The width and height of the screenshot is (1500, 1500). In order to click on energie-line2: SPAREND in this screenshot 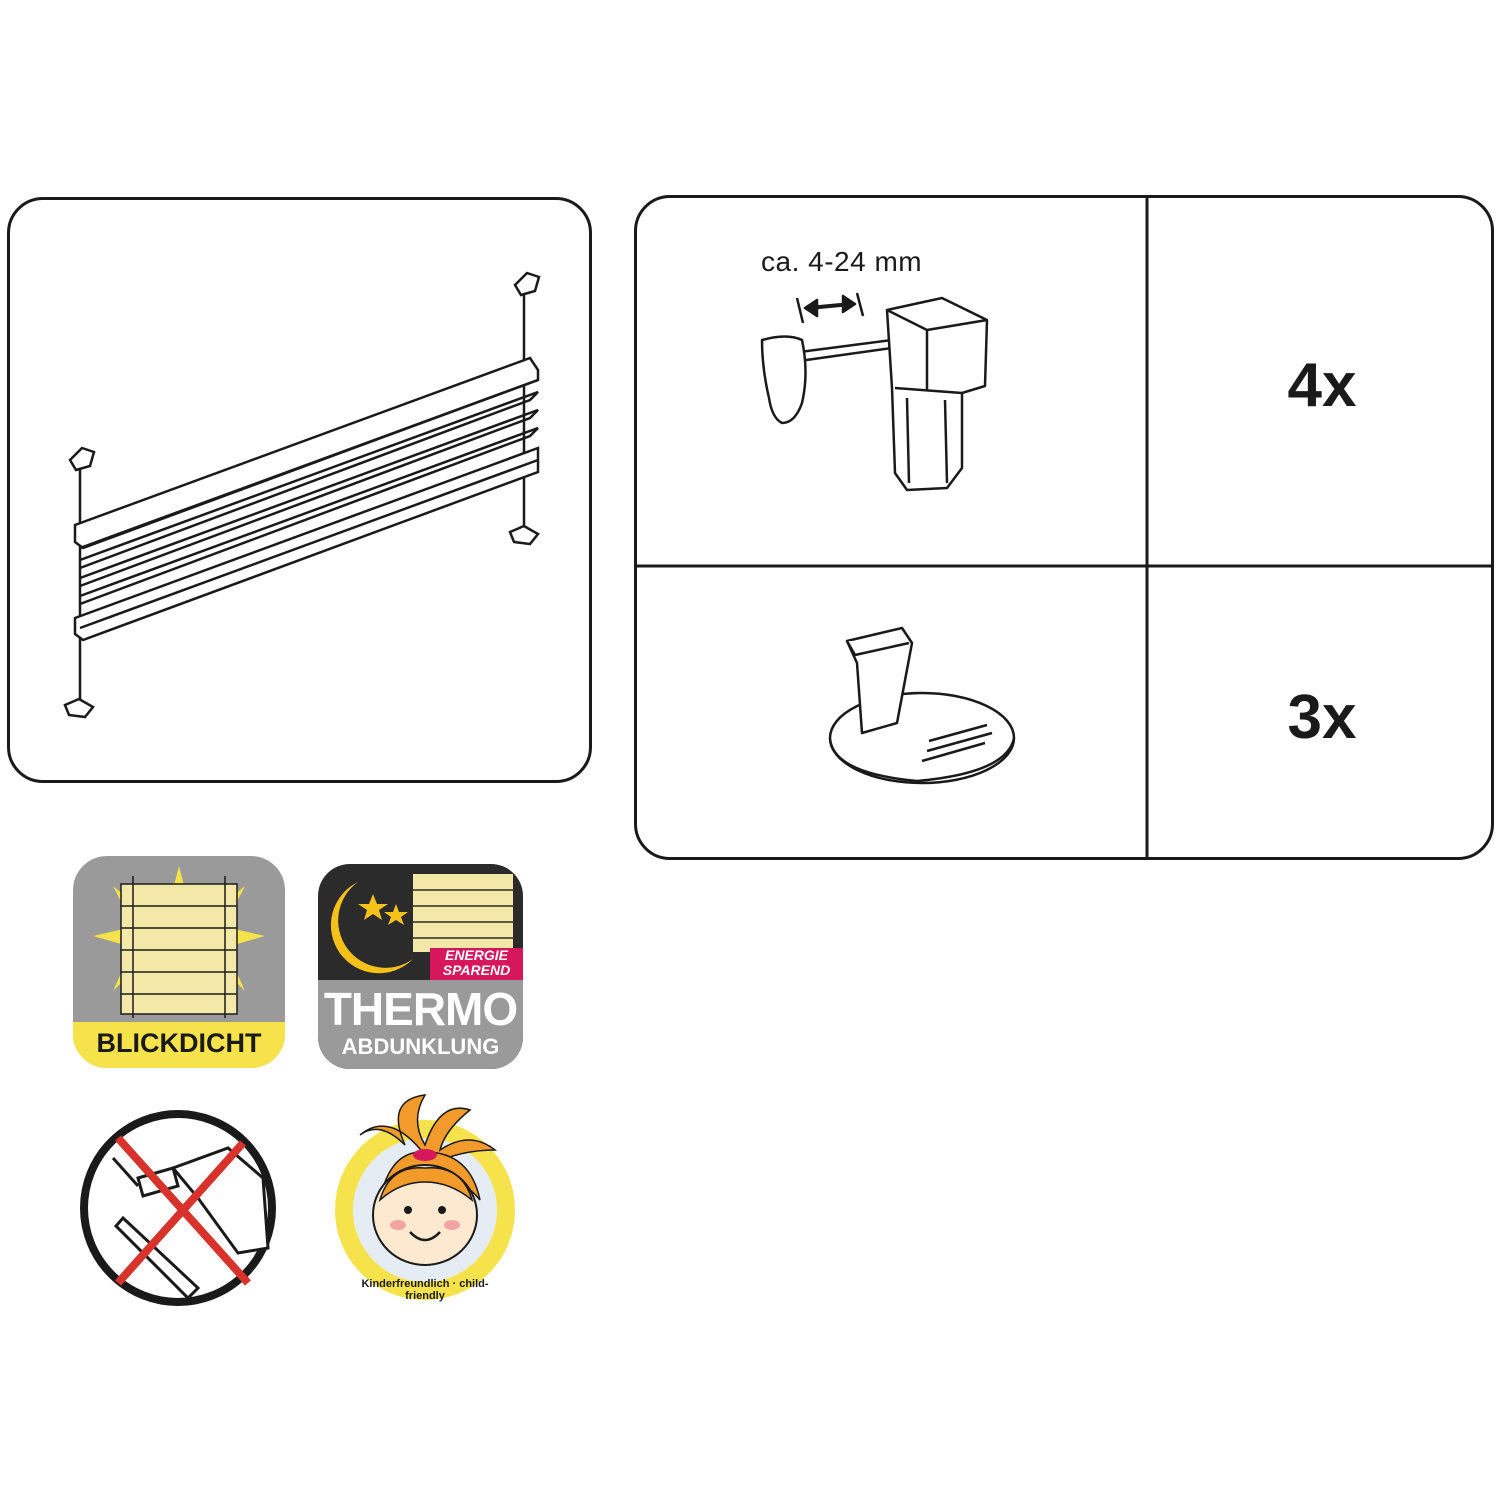, I will do `click(476, 970)`.